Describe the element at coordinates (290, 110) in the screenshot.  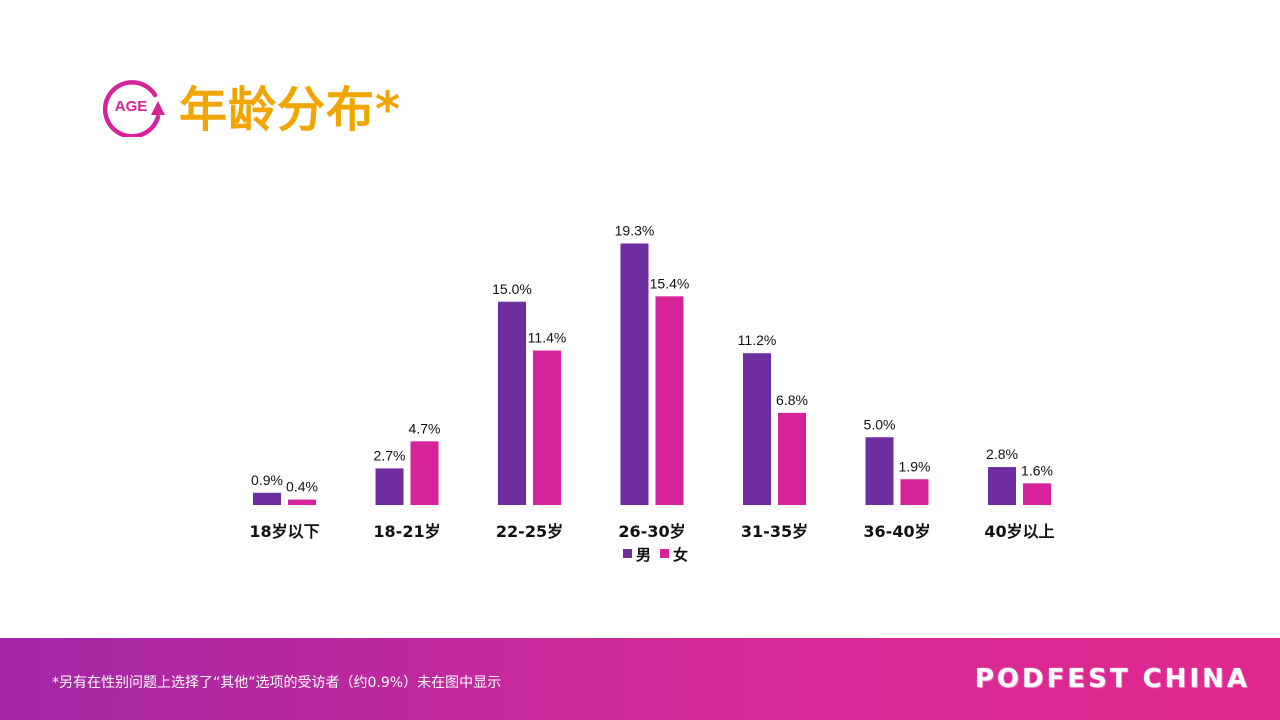
I see `page-title: 年龄分布*` at that location.